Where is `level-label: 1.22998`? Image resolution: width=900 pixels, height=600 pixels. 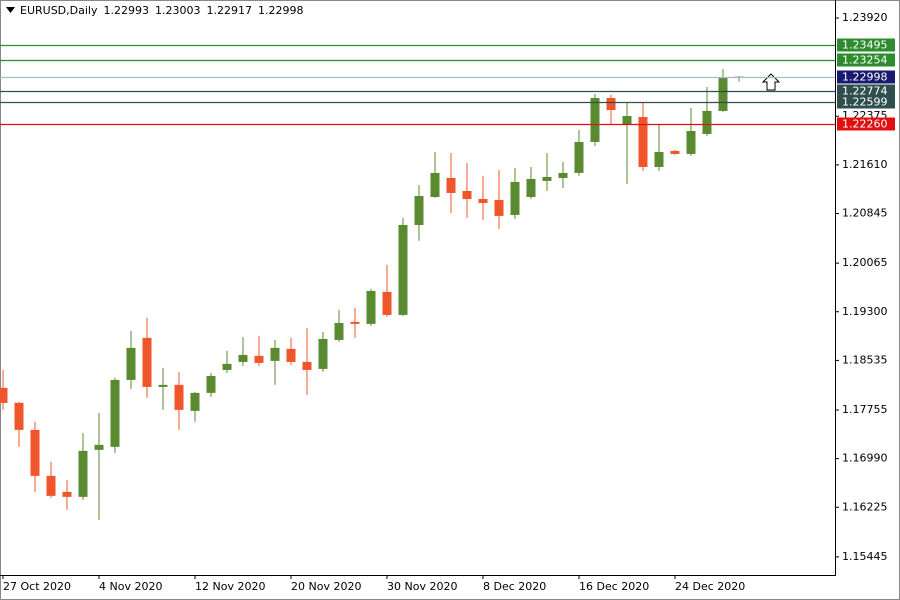 level-label: 1.22998 is located at coordinates (865, 77).